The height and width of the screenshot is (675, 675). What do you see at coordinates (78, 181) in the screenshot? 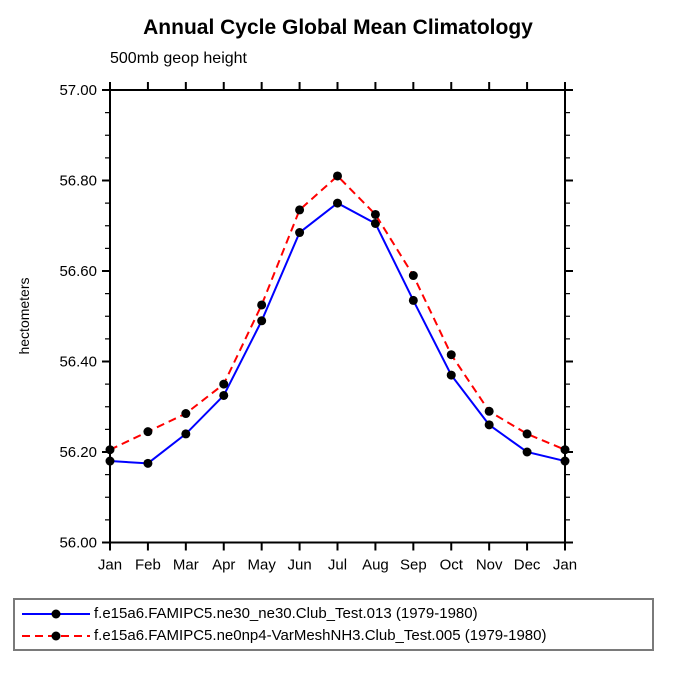
I see `y-tick-label: 56.80` at bounding box center [78, 181].